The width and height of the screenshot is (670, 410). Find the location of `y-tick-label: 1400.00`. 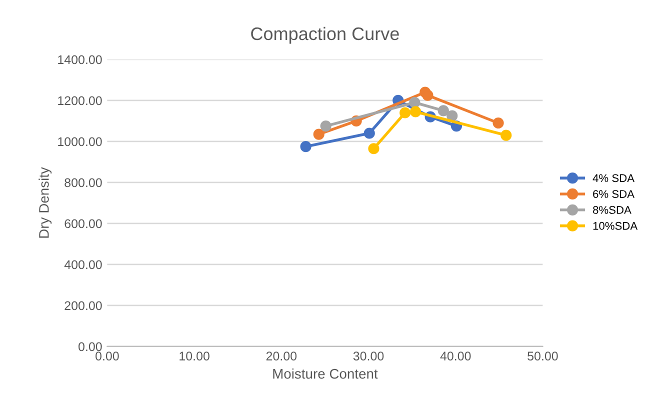

y-tick-label: 1400.00 is located at coordinates (80, 59).